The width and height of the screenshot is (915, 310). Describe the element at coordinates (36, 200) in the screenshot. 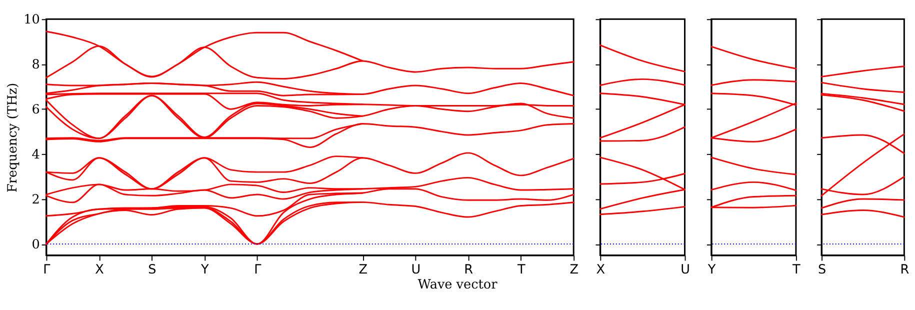

I see `y-tick-label: 2` at that location.